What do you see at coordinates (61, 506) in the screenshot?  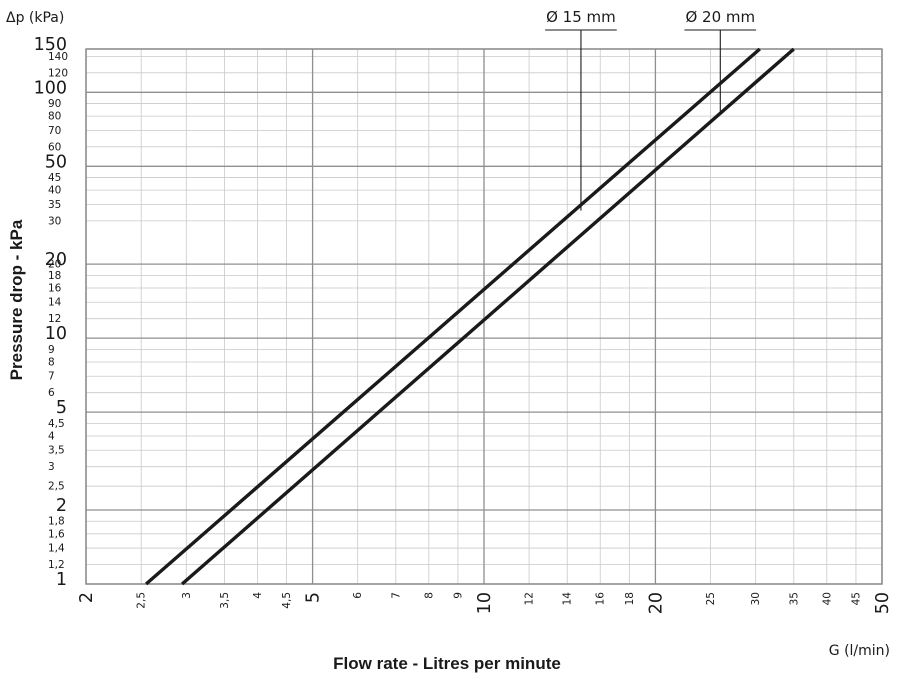 I see `y-tick-label-major: 2` at bounding box center [61, 506].